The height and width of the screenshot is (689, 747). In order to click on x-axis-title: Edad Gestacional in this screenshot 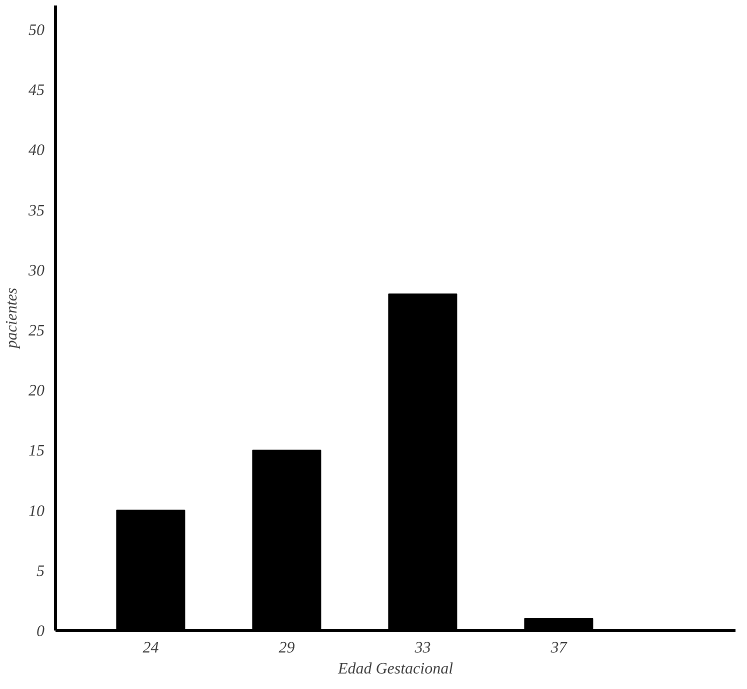, I will do `click(395, 669)`.